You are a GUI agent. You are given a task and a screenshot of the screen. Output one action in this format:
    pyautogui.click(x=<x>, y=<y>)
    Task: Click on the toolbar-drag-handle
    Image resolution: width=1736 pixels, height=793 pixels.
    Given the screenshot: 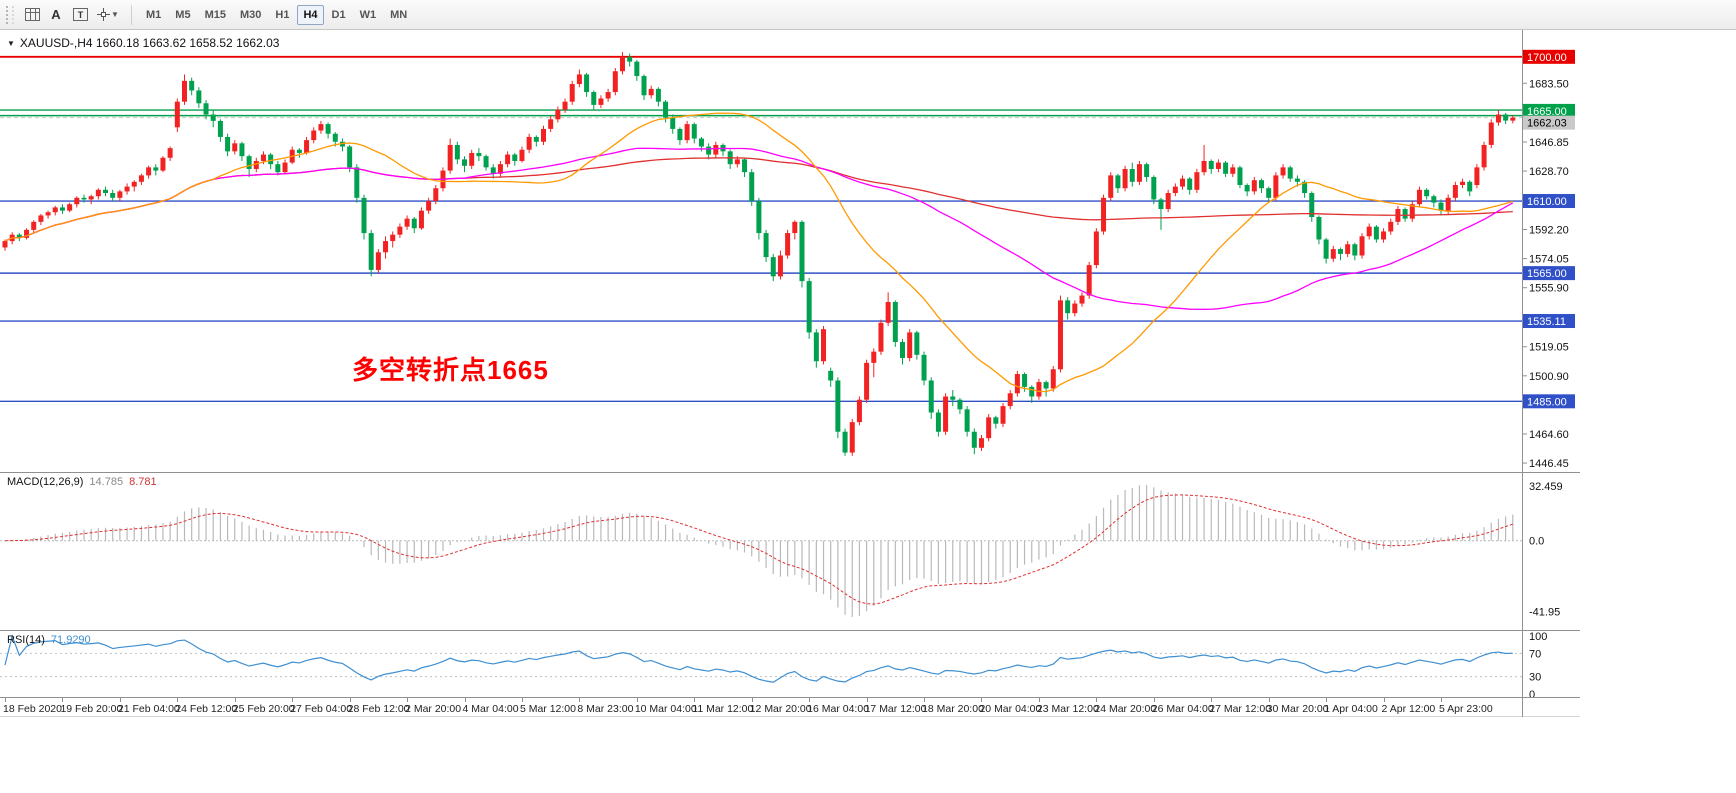 What is the action you would take?
    pyautogui.click(x=10, y=14)
    